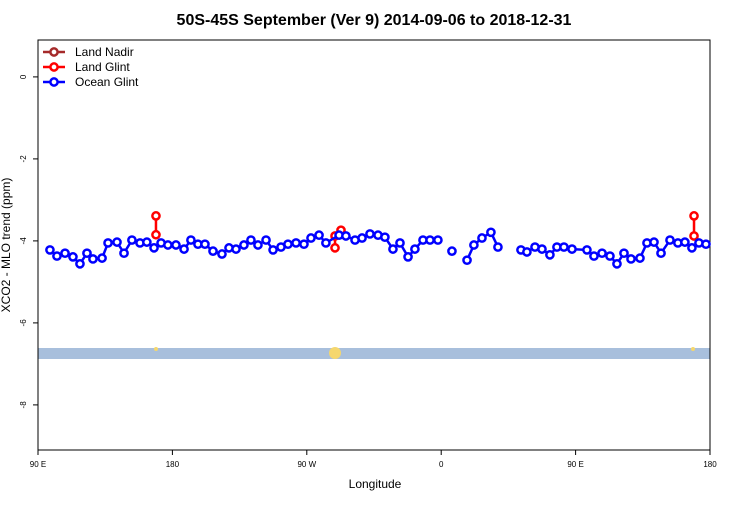 The image size is (750, 505). I want to click on legend-label: Ocean Glint, so click(107, 82).